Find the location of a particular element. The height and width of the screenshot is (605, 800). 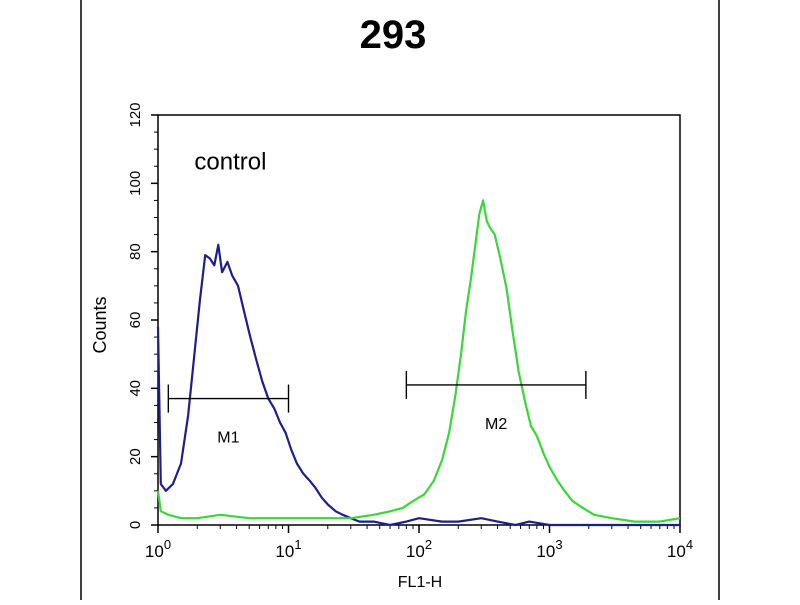

annotation-label: control is located at coordinates (230, 162).